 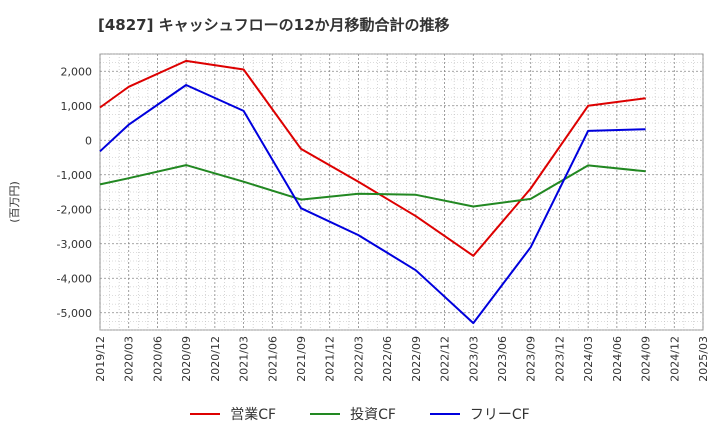 I want to click on series-line-investing-cf, so click(x=372, y=186).